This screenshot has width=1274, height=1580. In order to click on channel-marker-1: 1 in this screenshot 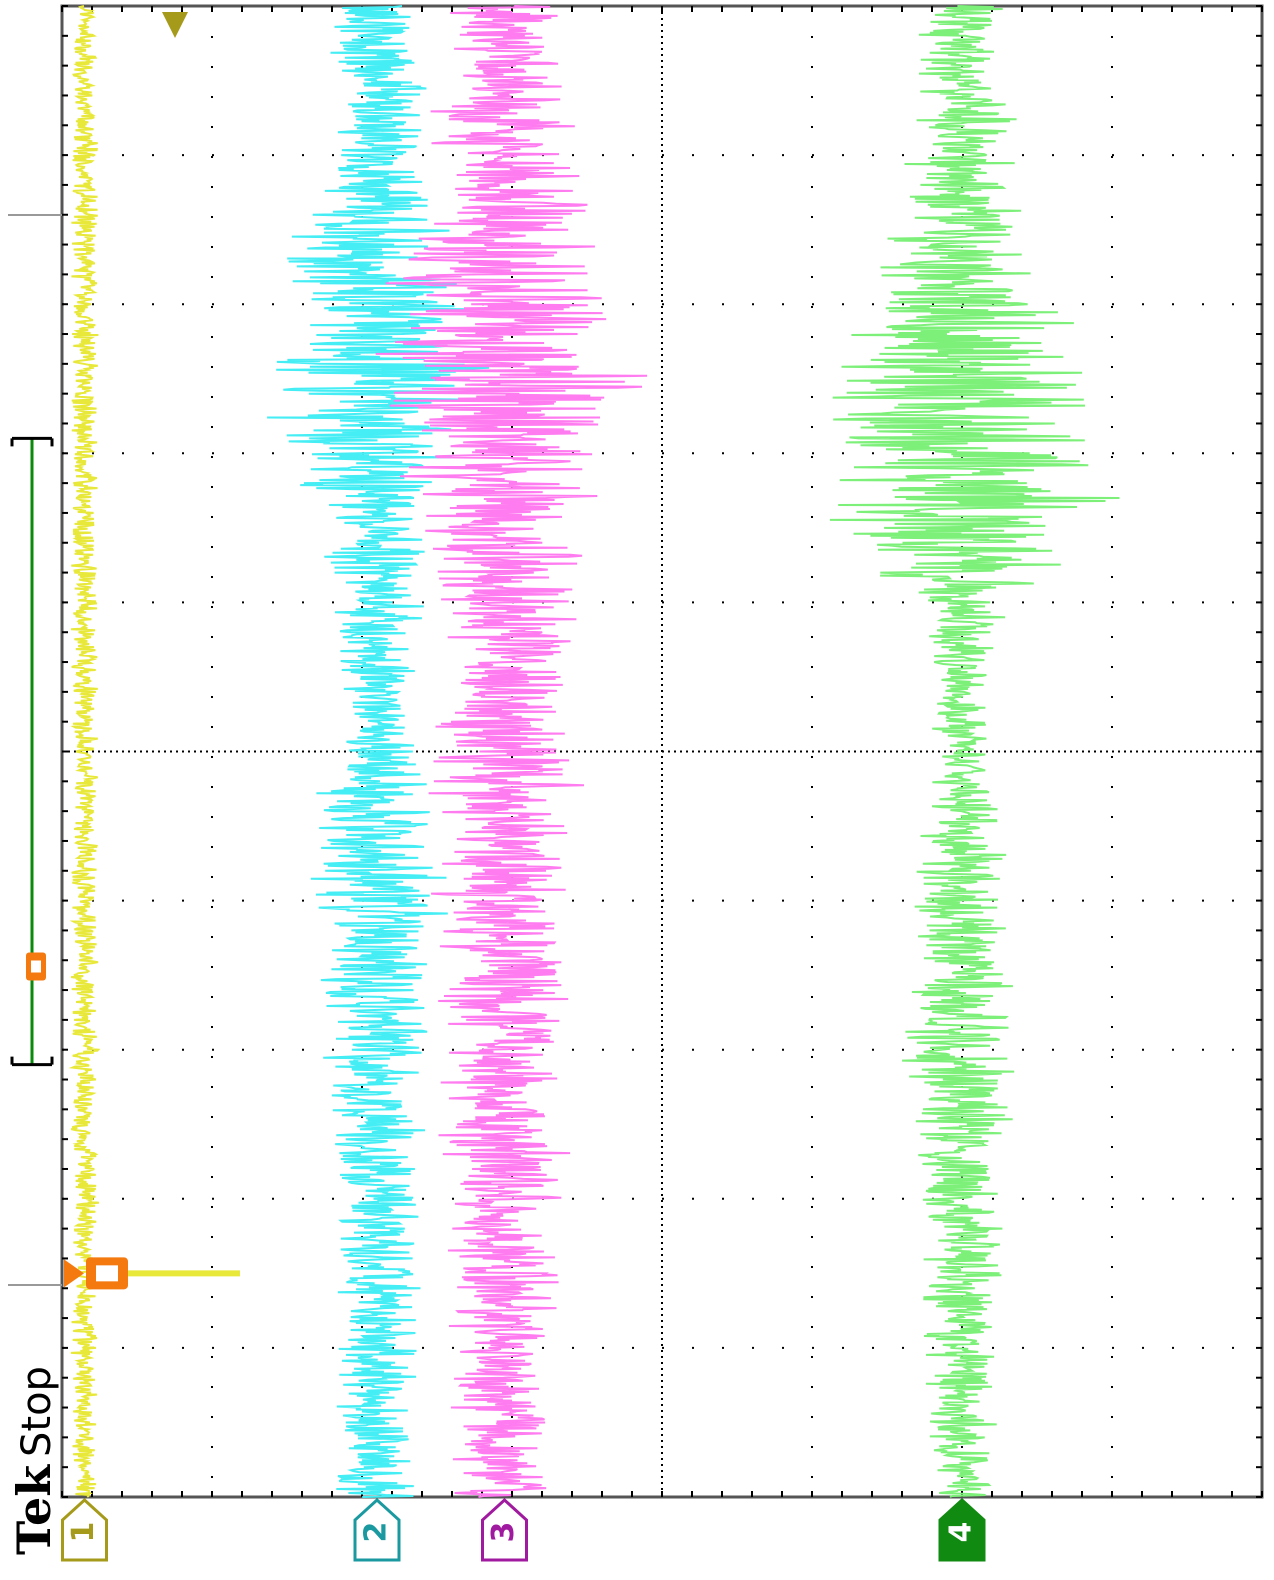, I will do `click(84, 1529)`.